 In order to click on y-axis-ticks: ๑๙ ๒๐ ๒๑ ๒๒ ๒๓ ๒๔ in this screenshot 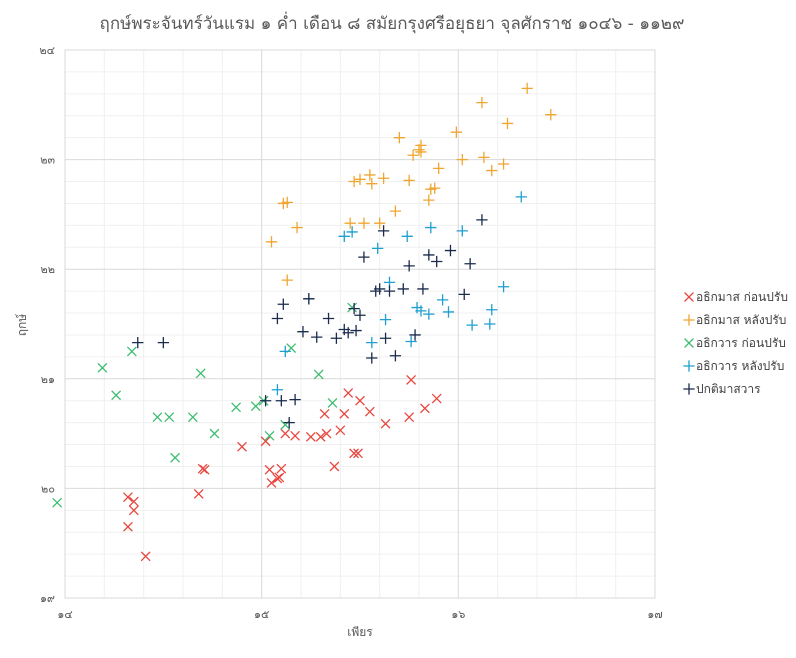, I will do `click(47, 324)`.